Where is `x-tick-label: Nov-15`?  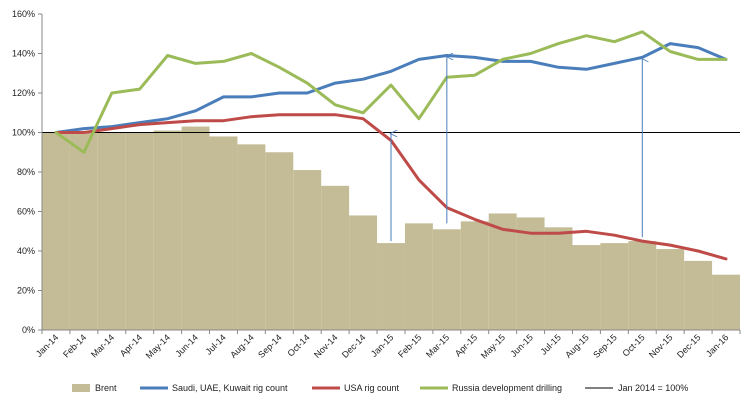
x-tick-label: Nov-15 is located at coordinates (661, 346).